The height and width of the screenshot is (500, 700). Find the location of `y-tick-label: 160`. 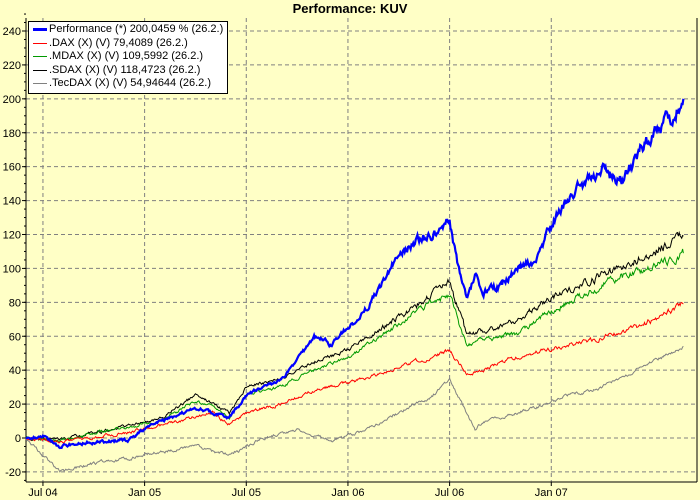

y-tick-label: 160 is located at coordinates (12, 168).